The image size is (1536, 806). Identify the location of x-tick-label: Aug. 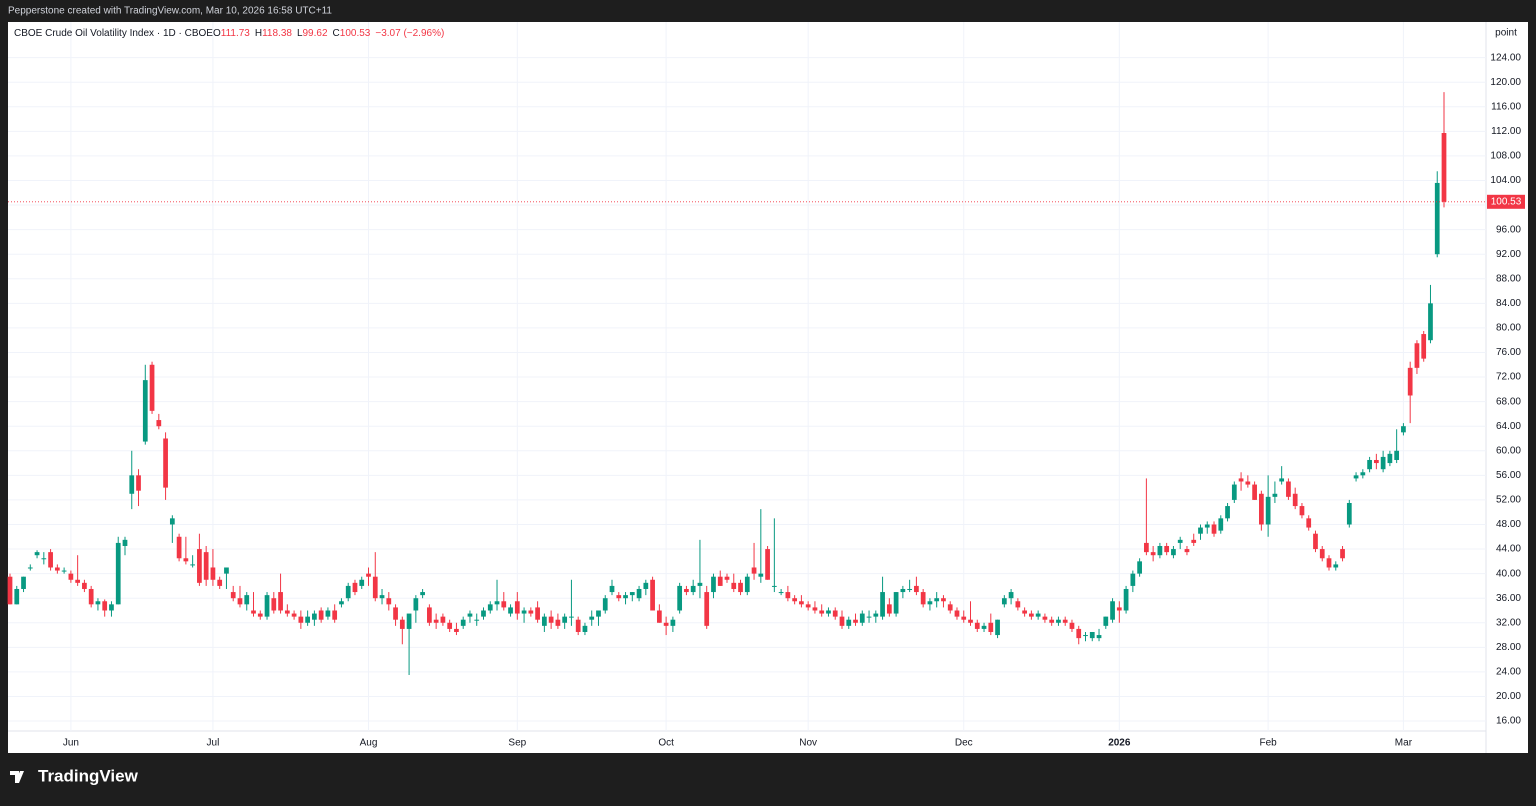
(369, 743).